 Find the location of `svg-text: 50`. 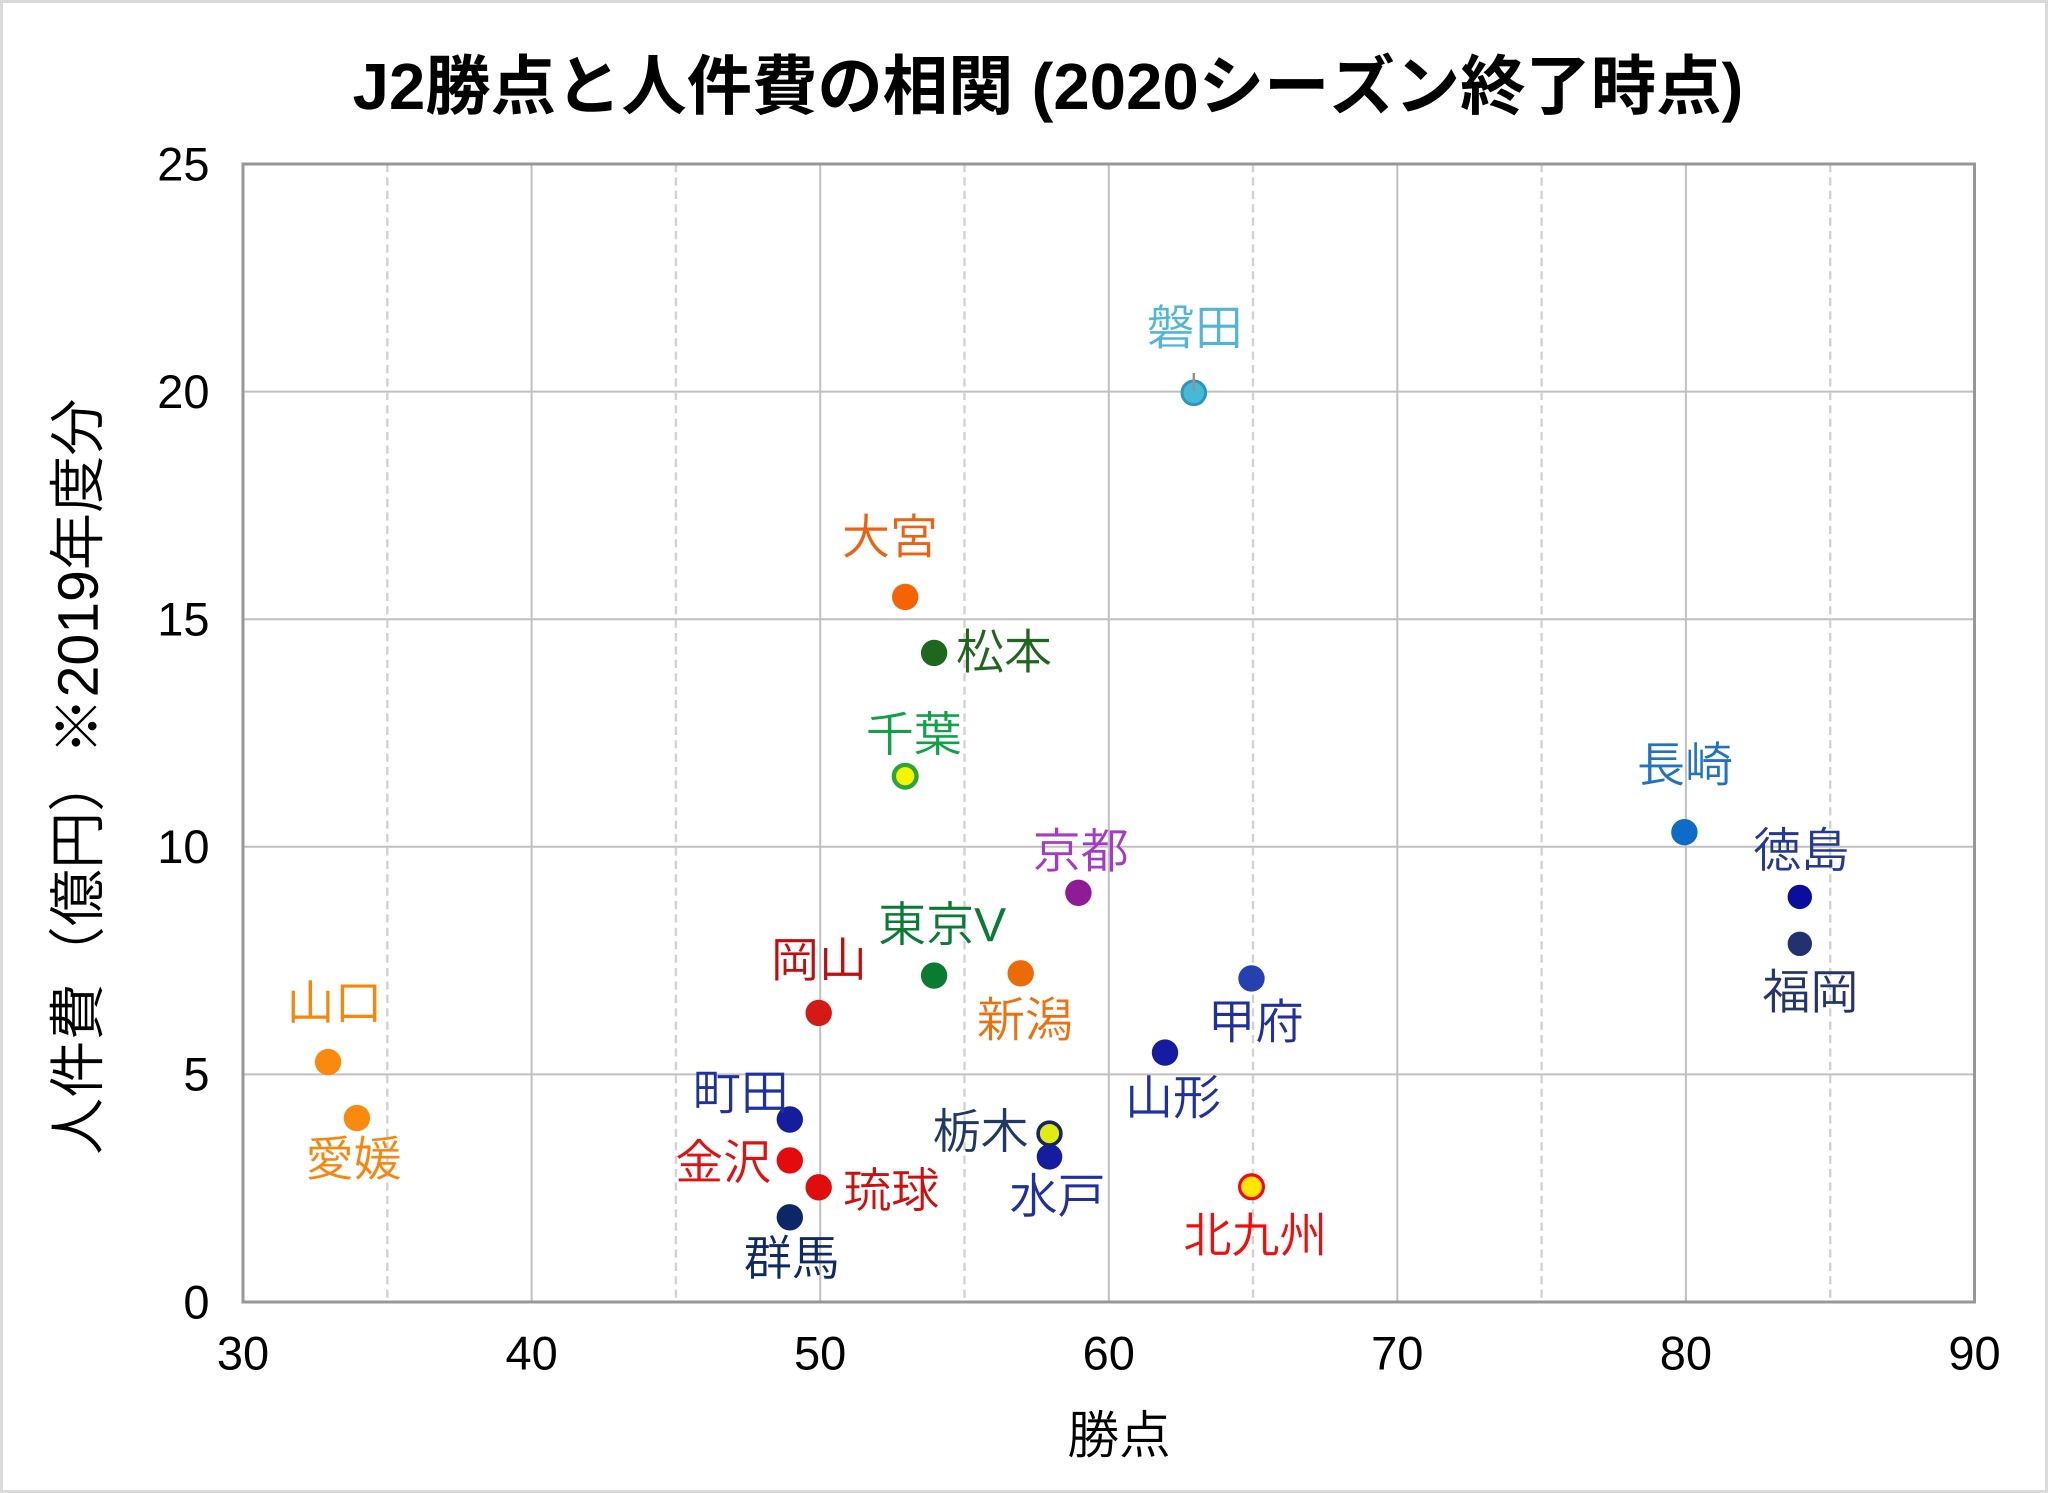

svg-text: 50 is located at coordinates (820, 1353).